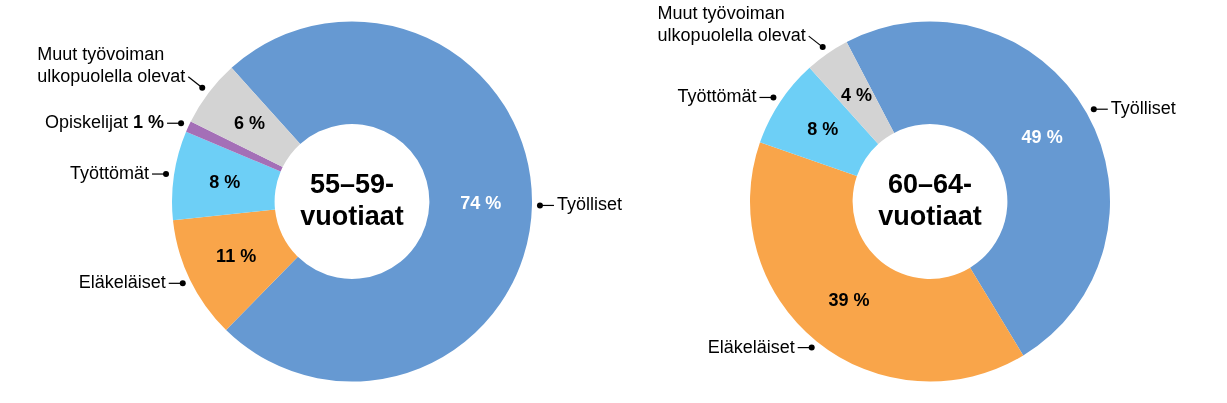 The width and height of the screenshot is (1227, 403). I want to click on text: 60–64-vuotiaat, so click(930, 199).